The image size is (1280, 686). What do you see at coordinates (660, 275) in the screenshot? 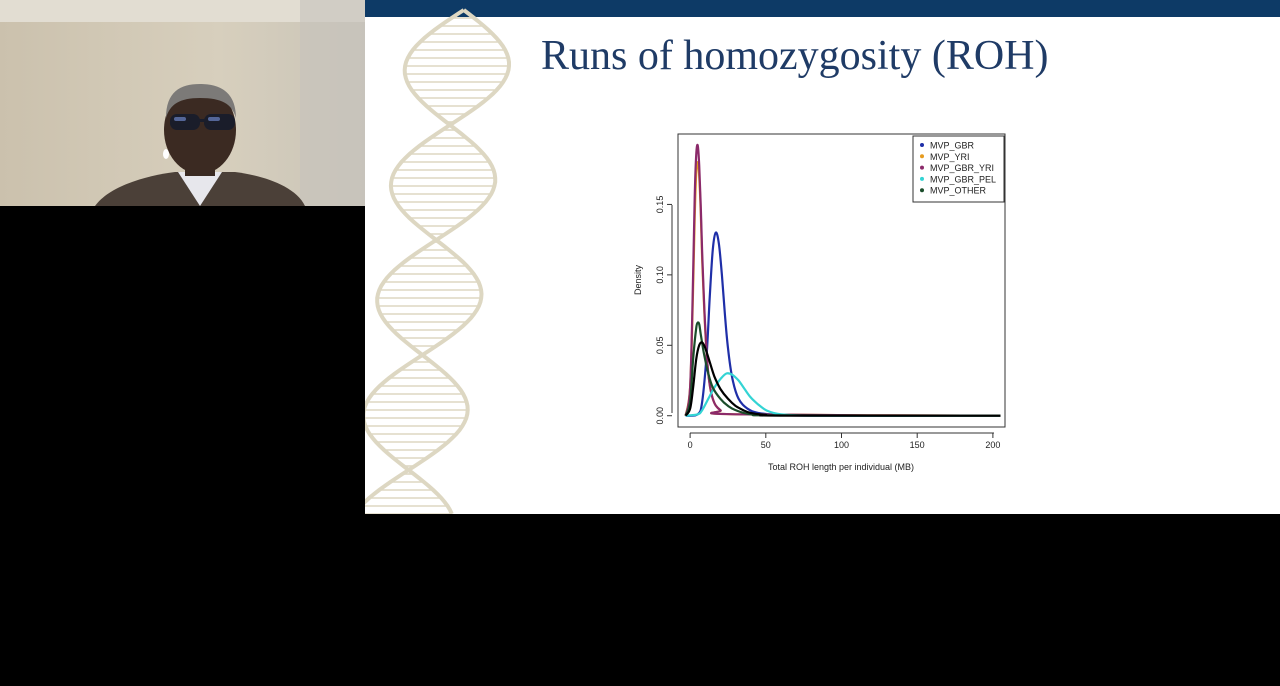
I see `y-tick-label: 0.10` at bounding box center [660, 275].